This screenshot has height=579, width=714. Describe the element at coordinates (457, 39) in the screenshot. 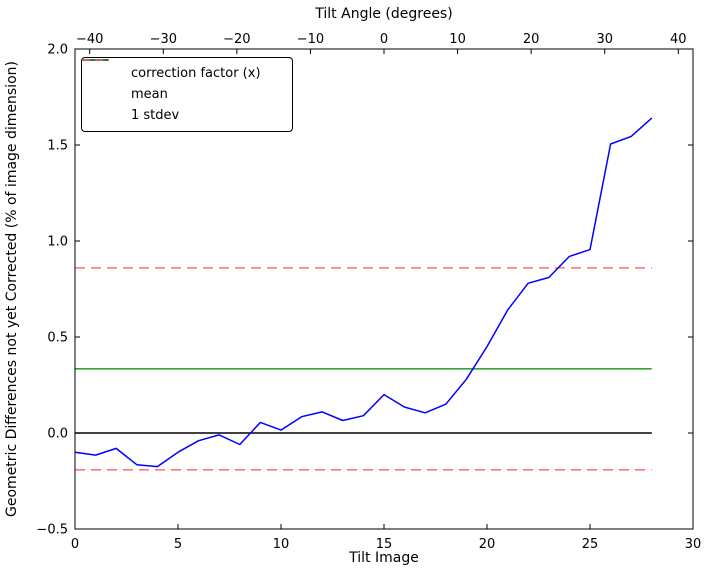

I see `top-tick-label: 10` at that location.